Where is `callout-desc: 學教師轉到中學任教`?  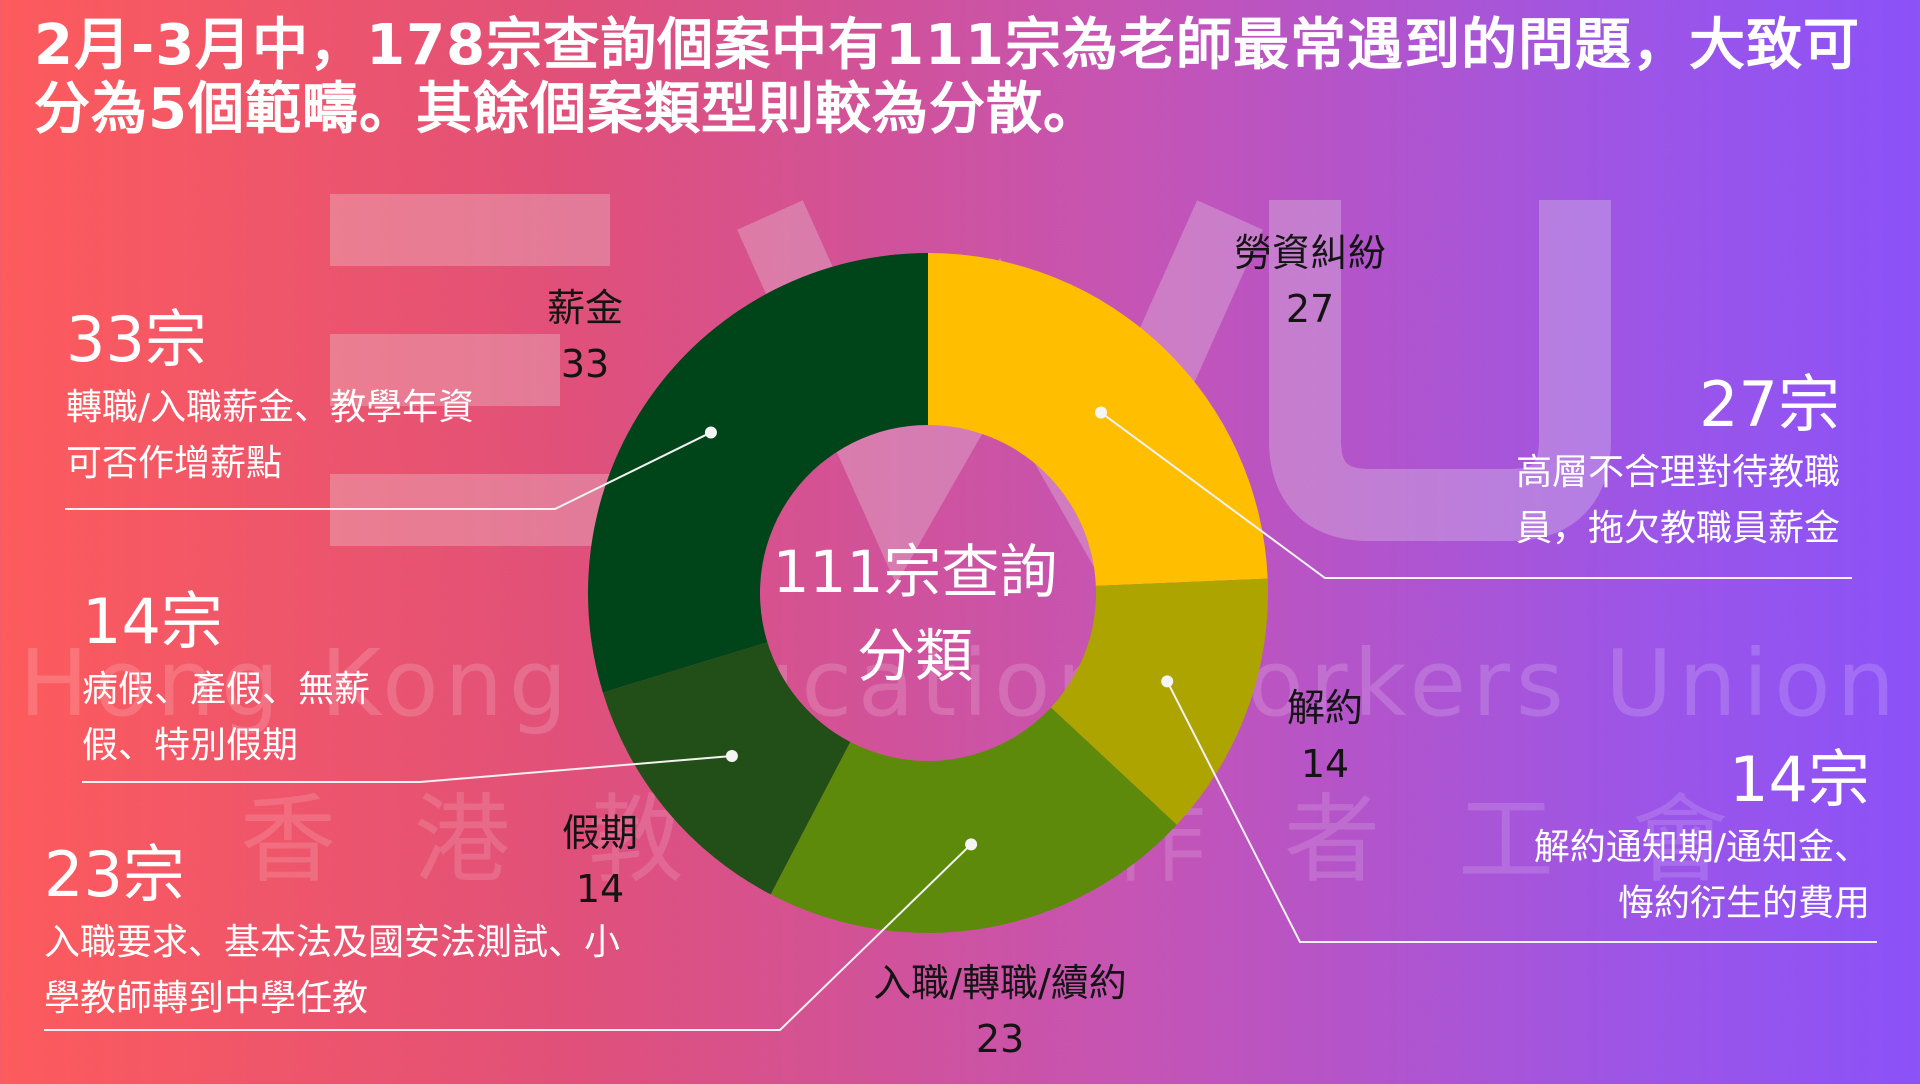
callout-desc: 學教師轉到中學任教 is located at coordinates (206, 998).